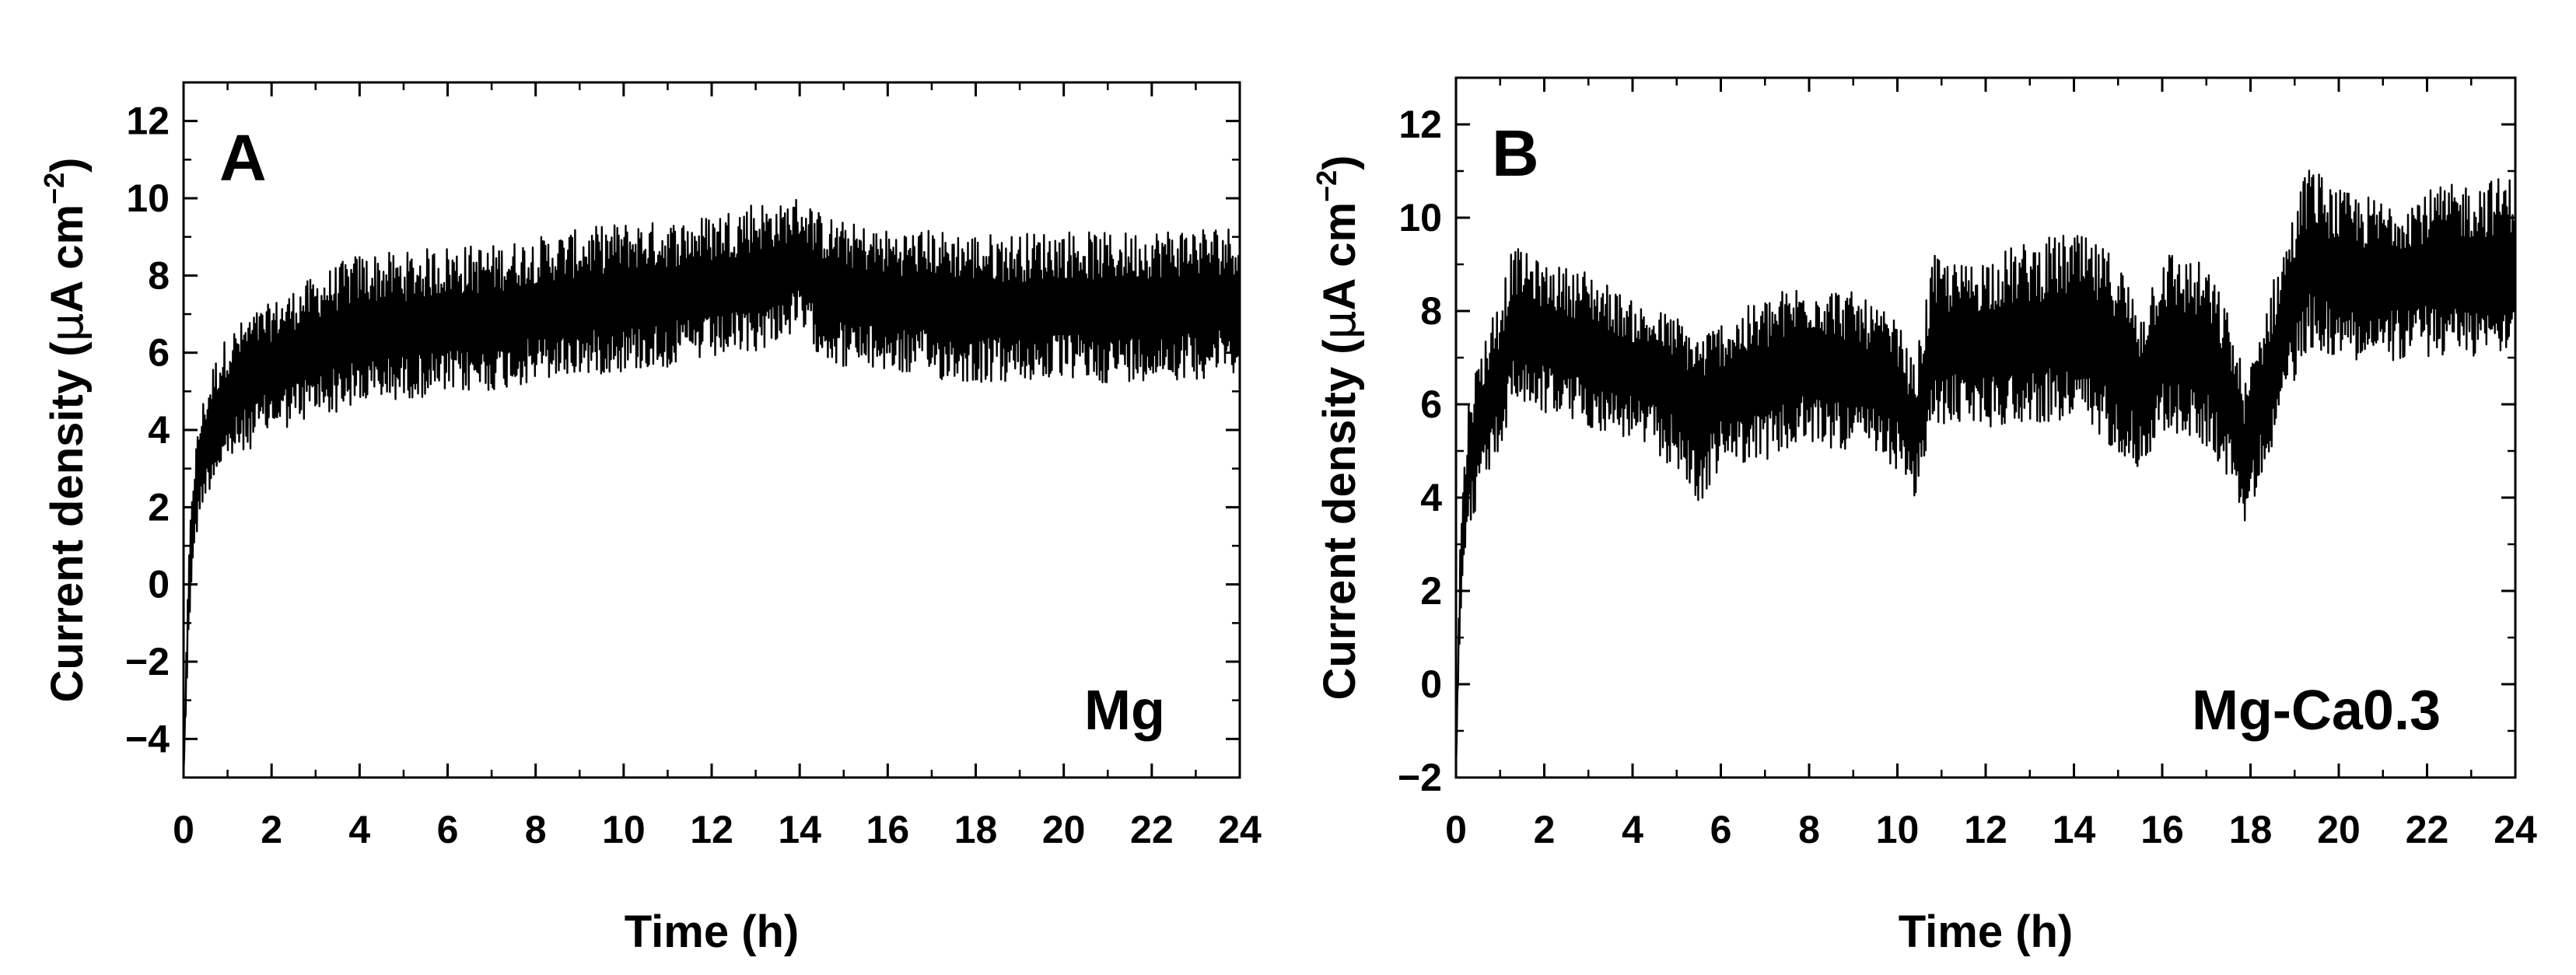 The width and height of the screenshot is (2576, 975). I want to click on y-axis-title-b: Current density (μA cm−2), so click(1339, 428).